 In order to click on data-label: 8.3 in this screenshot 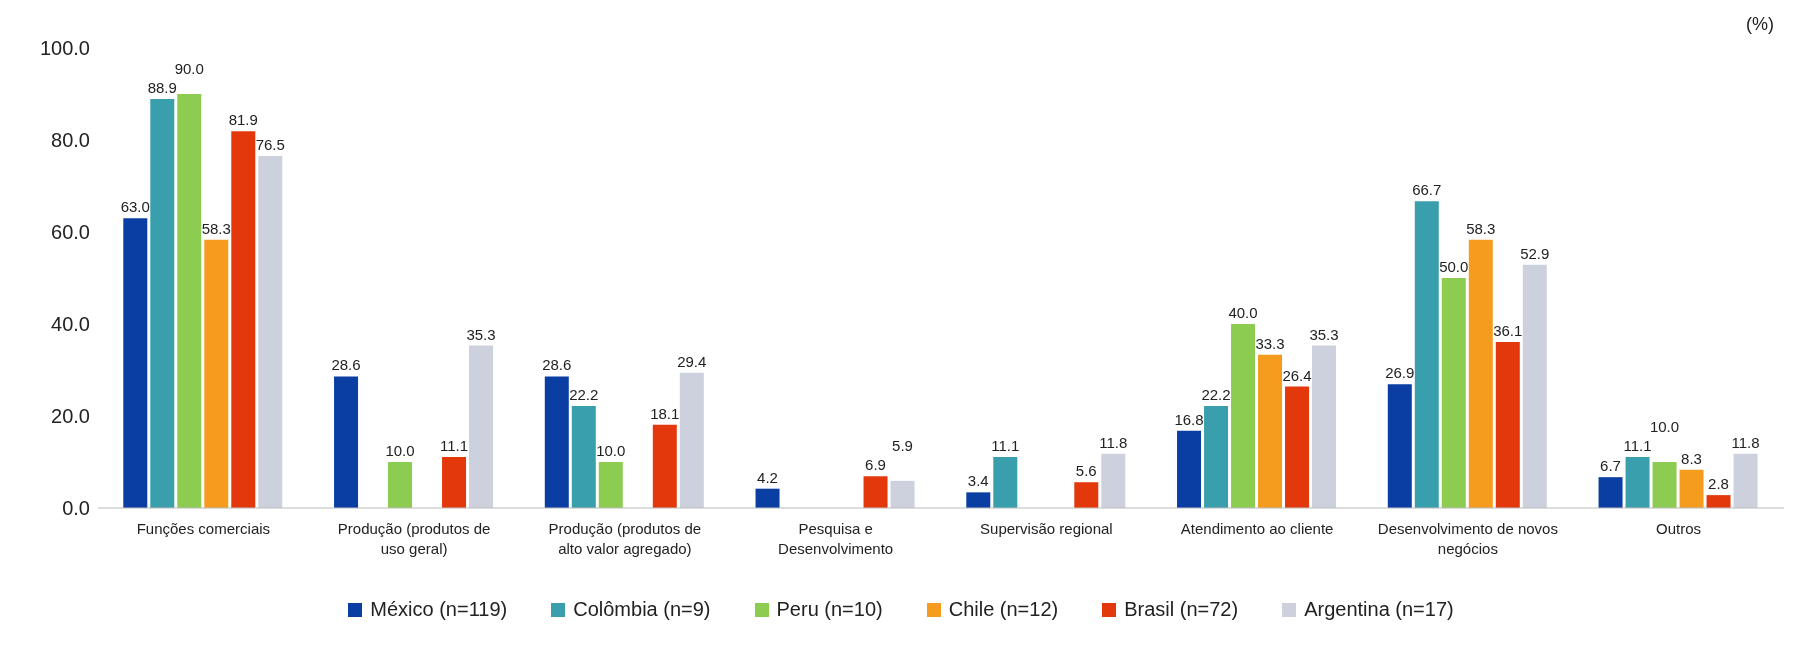, I will do `click(1691, 458)`.